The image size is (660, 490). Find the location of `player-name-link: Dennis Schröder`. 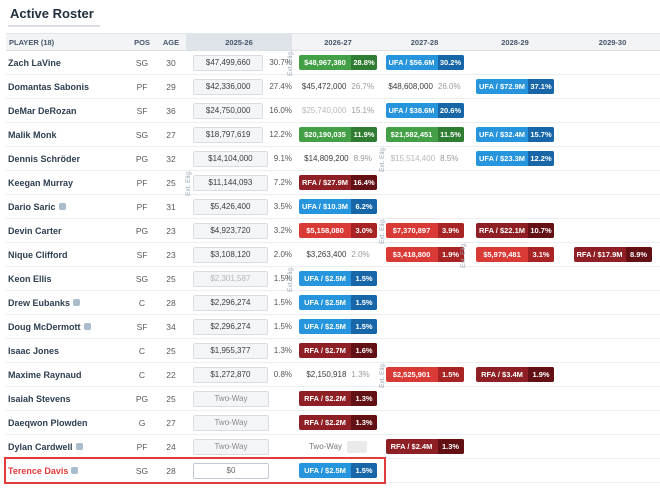

player-name-link: Dennis Schröder is located at coordinates (44, 158).